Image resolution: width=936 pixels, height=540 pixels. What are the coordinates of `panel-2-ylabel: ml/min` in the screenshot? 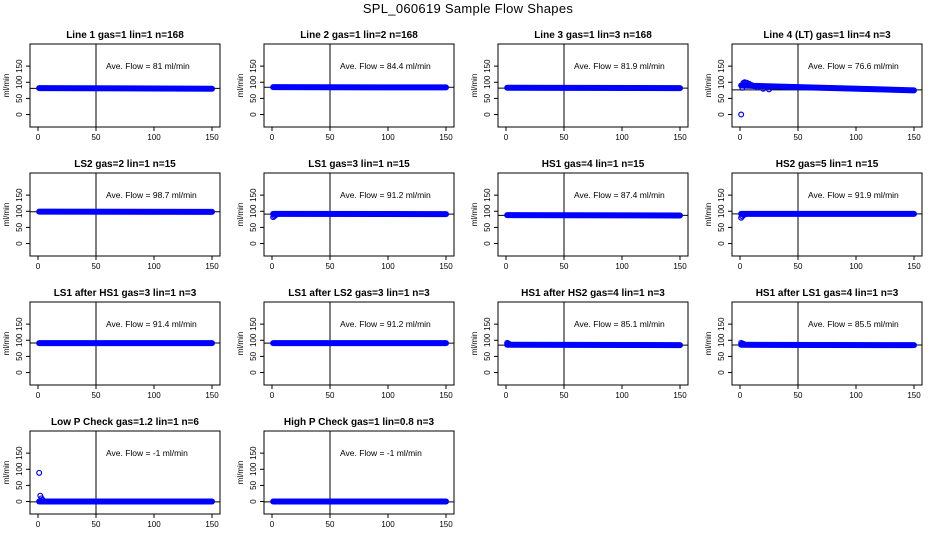 It's located at (240, 86).